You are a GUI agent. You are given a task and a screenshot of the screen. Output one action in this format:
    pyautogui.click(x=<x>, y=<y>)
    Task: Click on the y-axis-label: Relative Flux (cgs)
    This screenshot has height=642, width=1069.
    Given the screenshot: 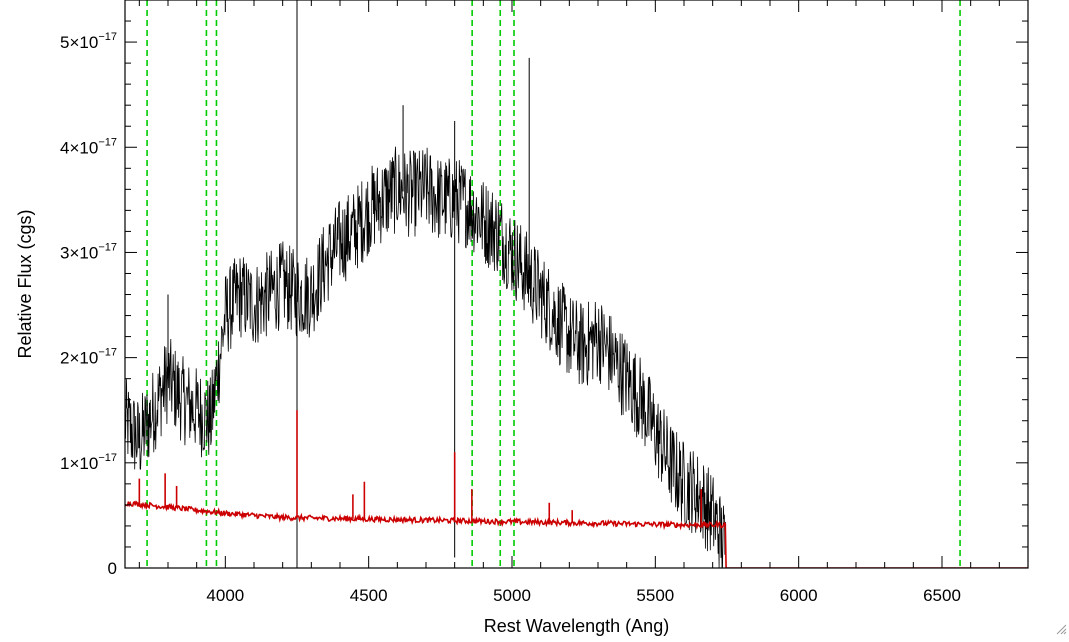 What is the action you would take?
    pyautogui.click(x=25, y=283)
    